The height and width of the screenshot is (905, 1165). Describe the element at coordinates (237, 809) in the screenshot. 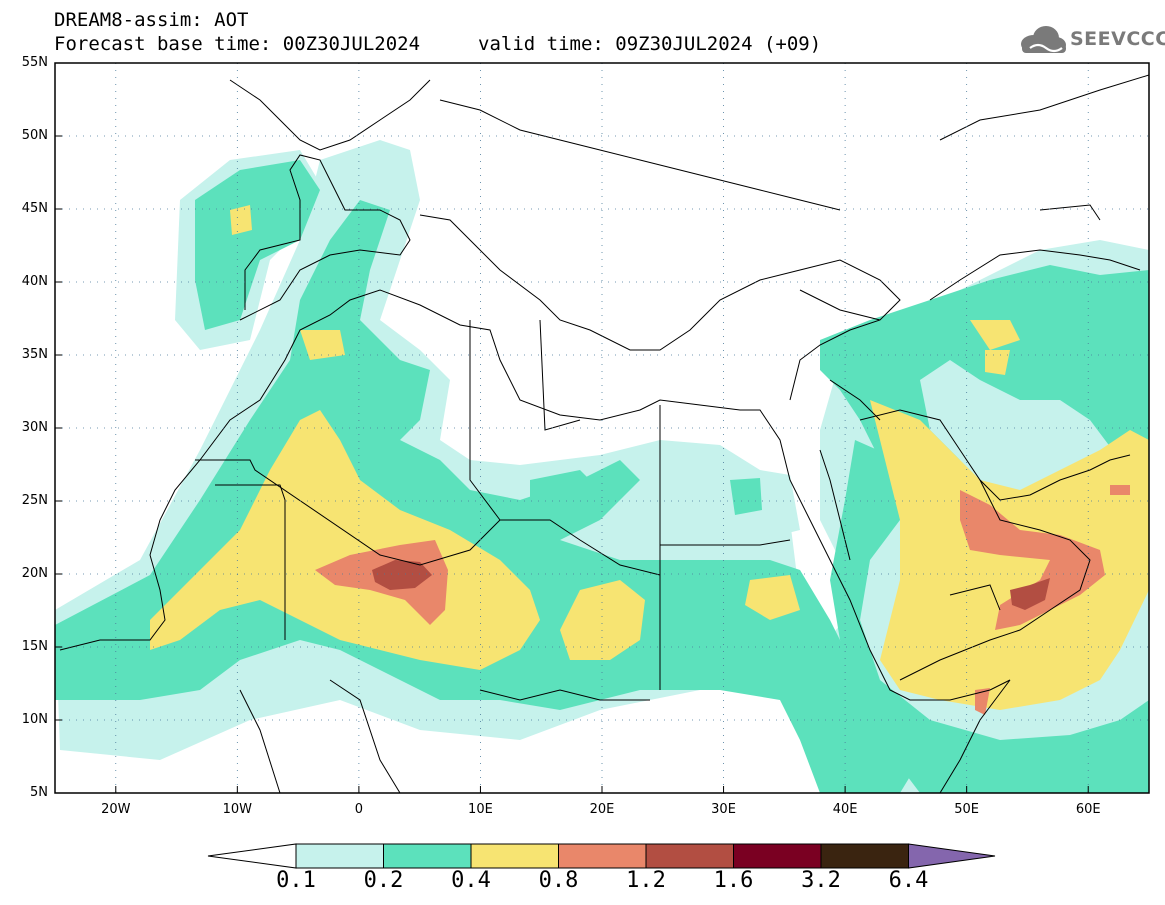

I see `lon-label: 10W` at that location.